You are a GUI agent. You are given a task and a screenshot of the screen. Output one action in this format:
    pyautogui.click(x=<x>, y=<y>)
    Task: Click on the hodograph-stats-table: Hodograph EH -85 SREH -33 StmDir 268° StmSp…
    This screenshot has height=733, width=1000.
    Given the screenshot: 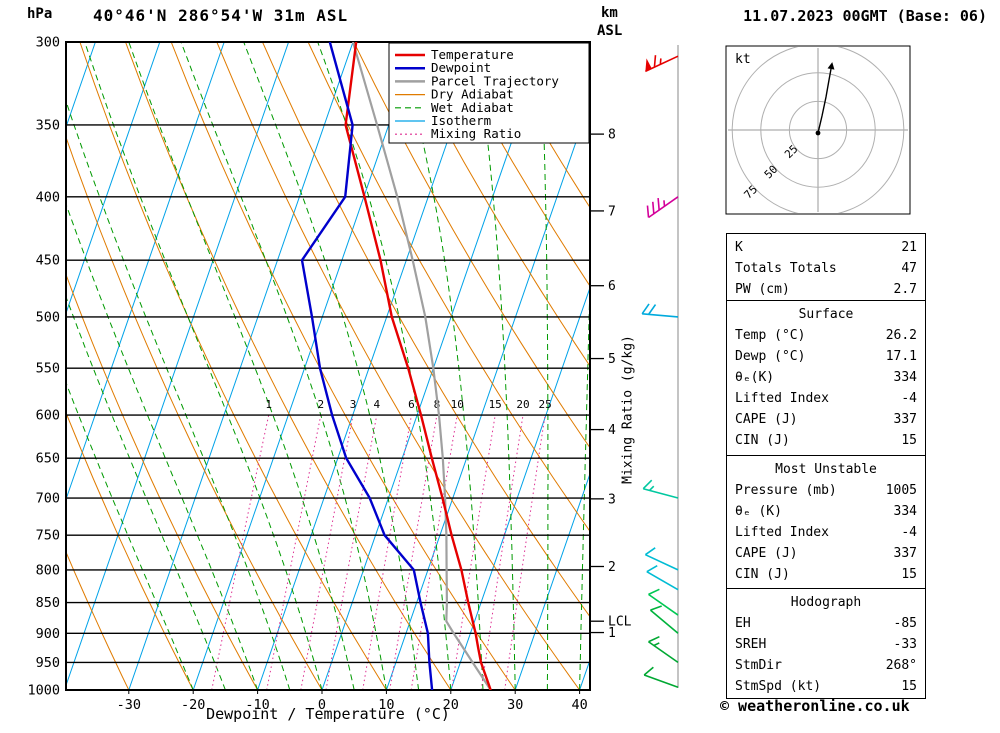 What is the action you would take?
    pyautogui.click(x=826, y=643)
    